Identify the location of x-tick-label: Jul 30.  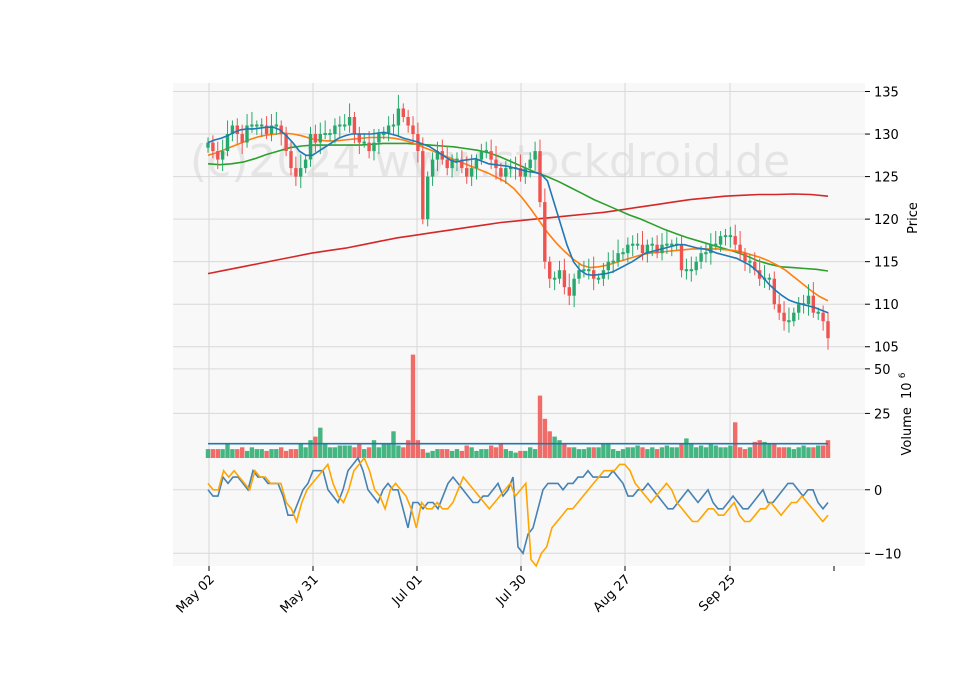
(511, 590).